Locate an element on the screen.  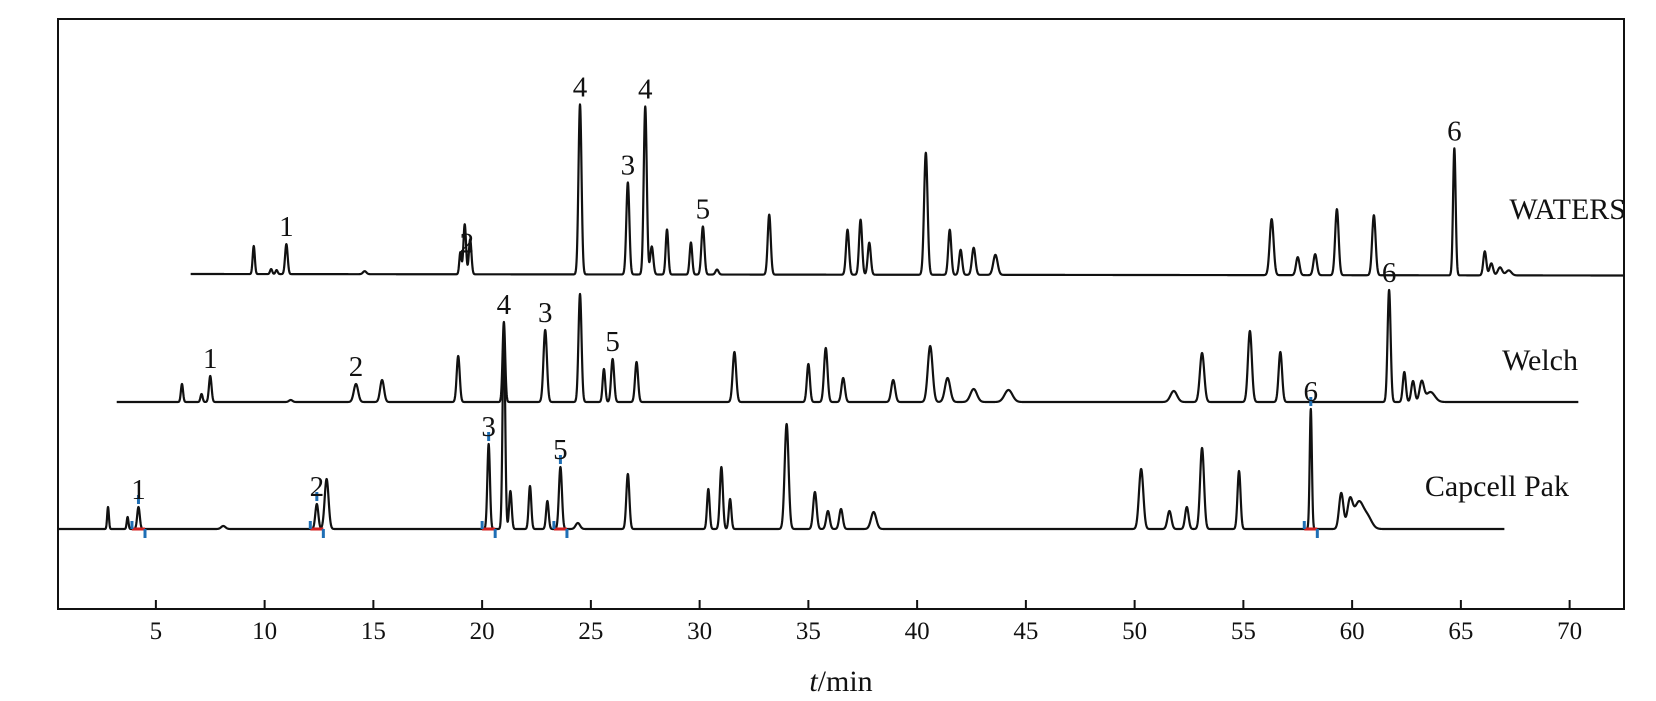
x-tick-label: 45 is located at coordinates (1025, 631).